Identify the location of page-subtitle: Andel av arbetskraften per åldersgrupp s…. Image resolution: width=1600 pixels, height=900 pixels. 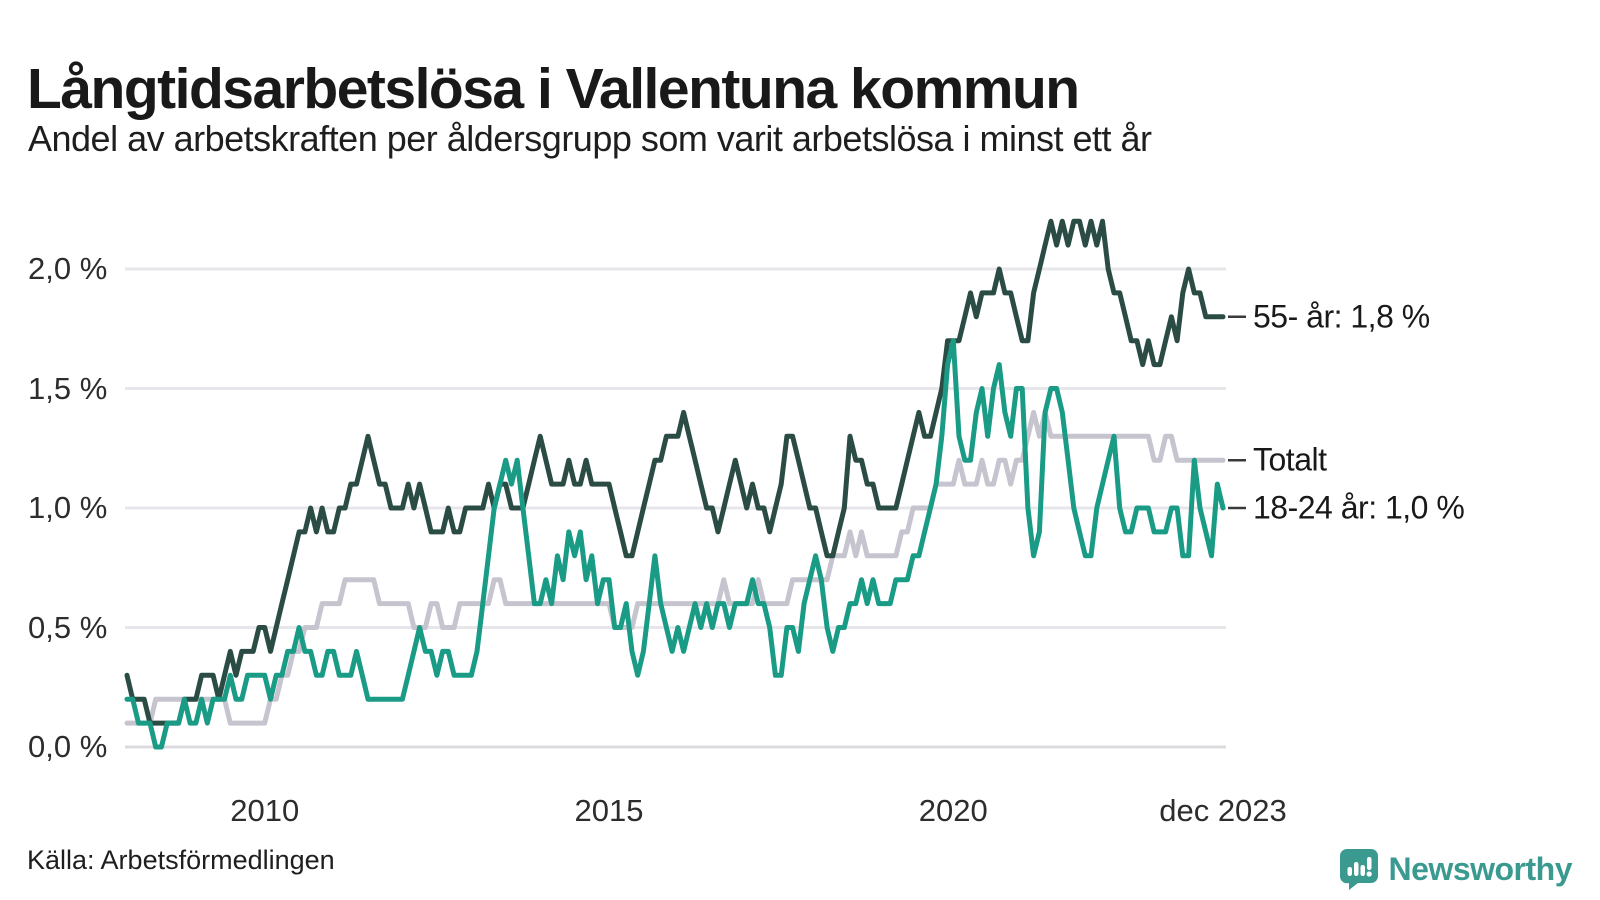
(590, 138).